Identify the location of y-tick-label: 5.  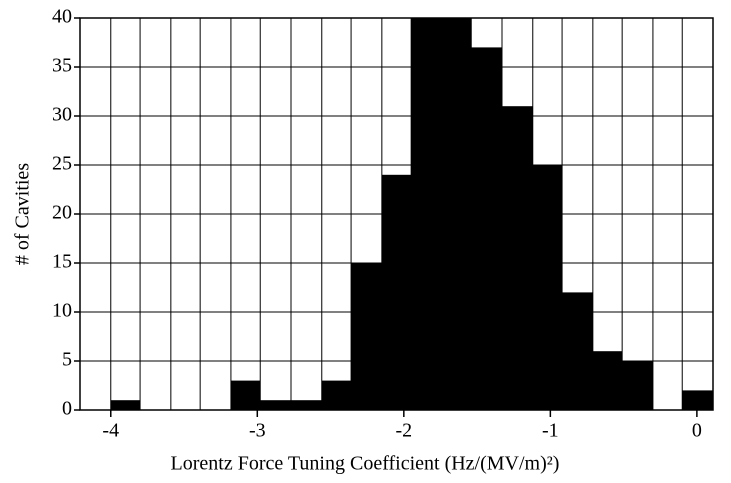
(67, 360).